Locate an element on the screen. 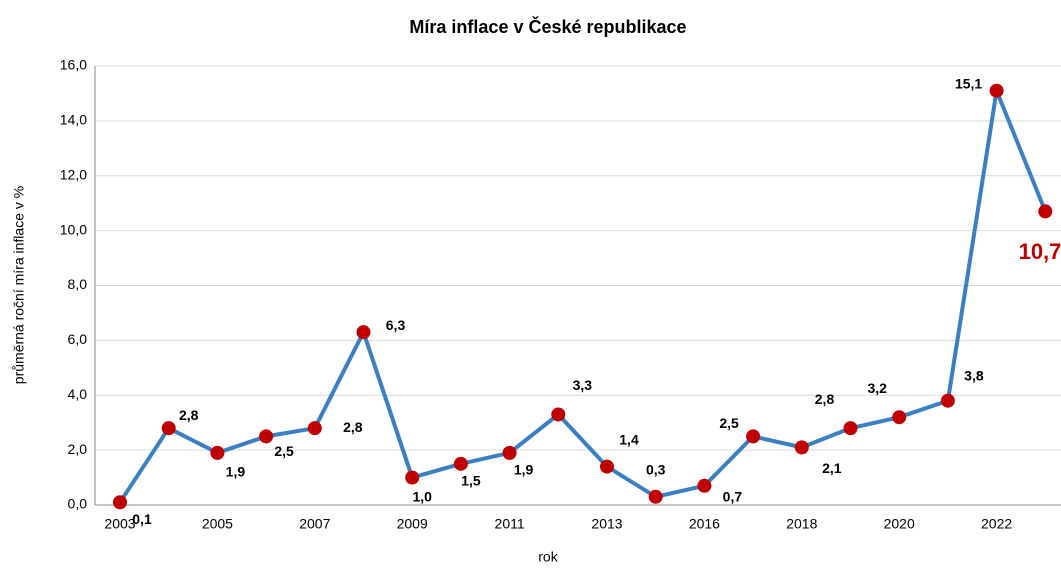 This screenshot has height=568, width=1061. chart-title: Míra inflace v České republikace is located at coordinates (547, 26).